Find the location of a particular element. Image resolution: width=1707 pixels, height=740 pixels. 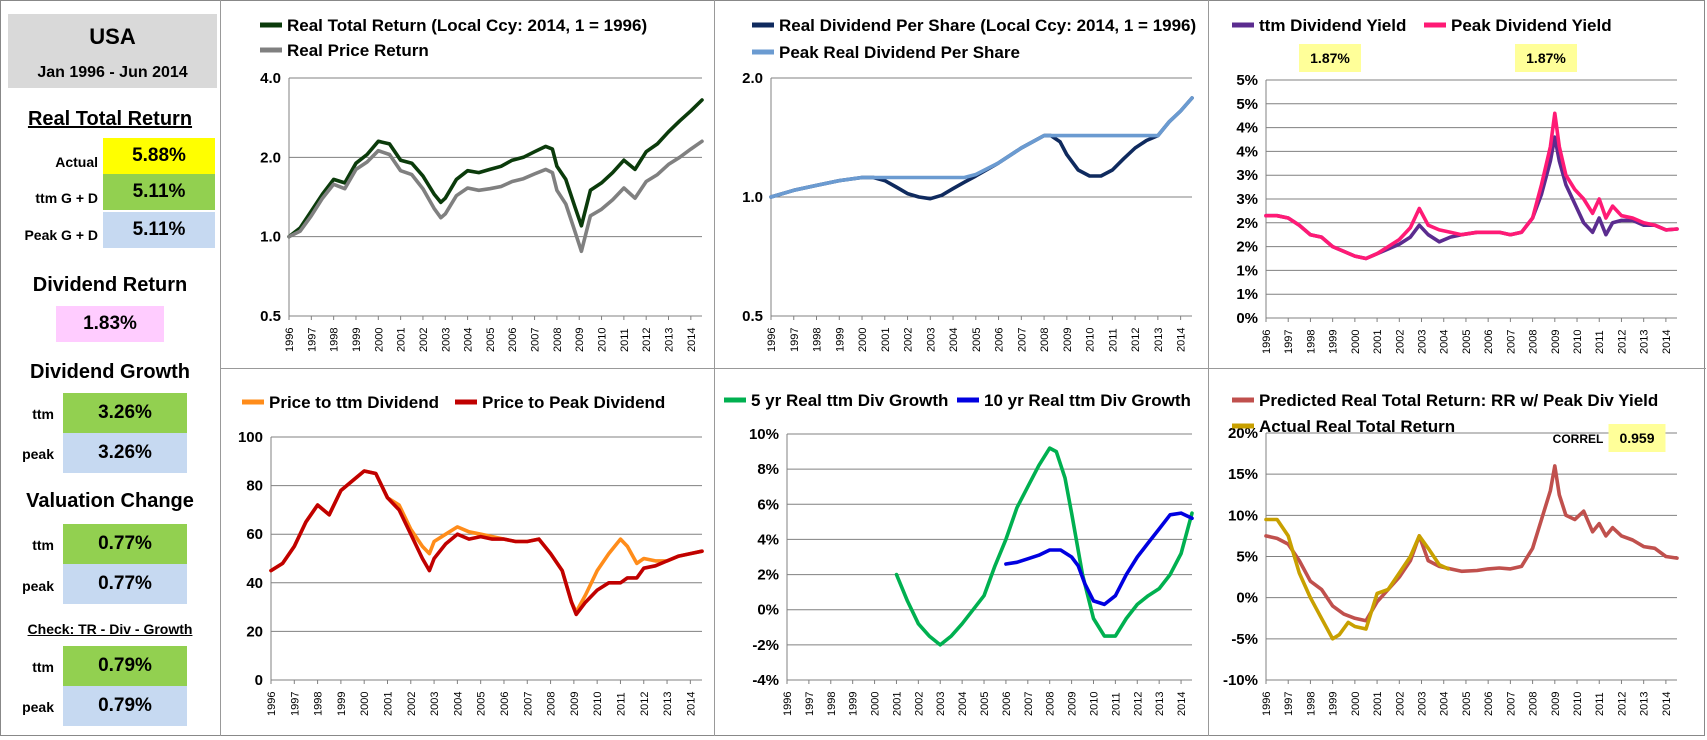

annotation-1: CORREL is located at coordinates (1578, 439).